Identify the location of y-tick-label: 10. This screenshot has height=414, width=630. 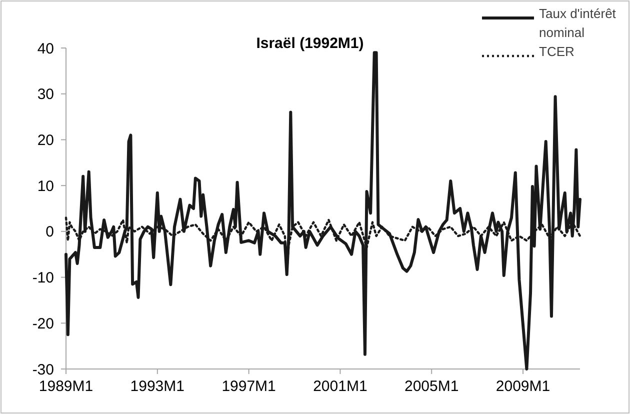
(45, 186).